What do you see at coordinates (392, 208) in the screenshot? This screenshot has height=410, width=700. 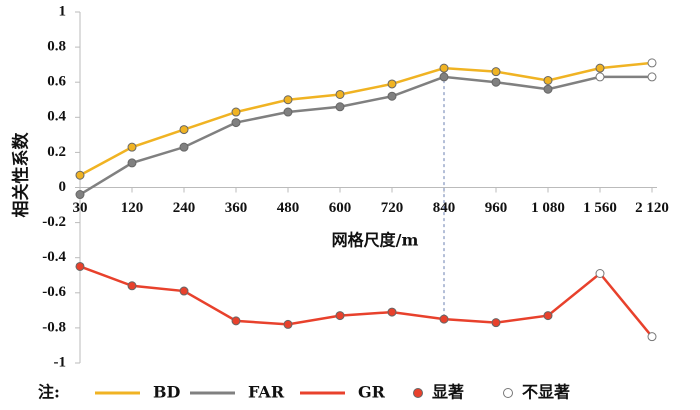 I see `x-tick-label: 720` at bounding box center [392, 208].